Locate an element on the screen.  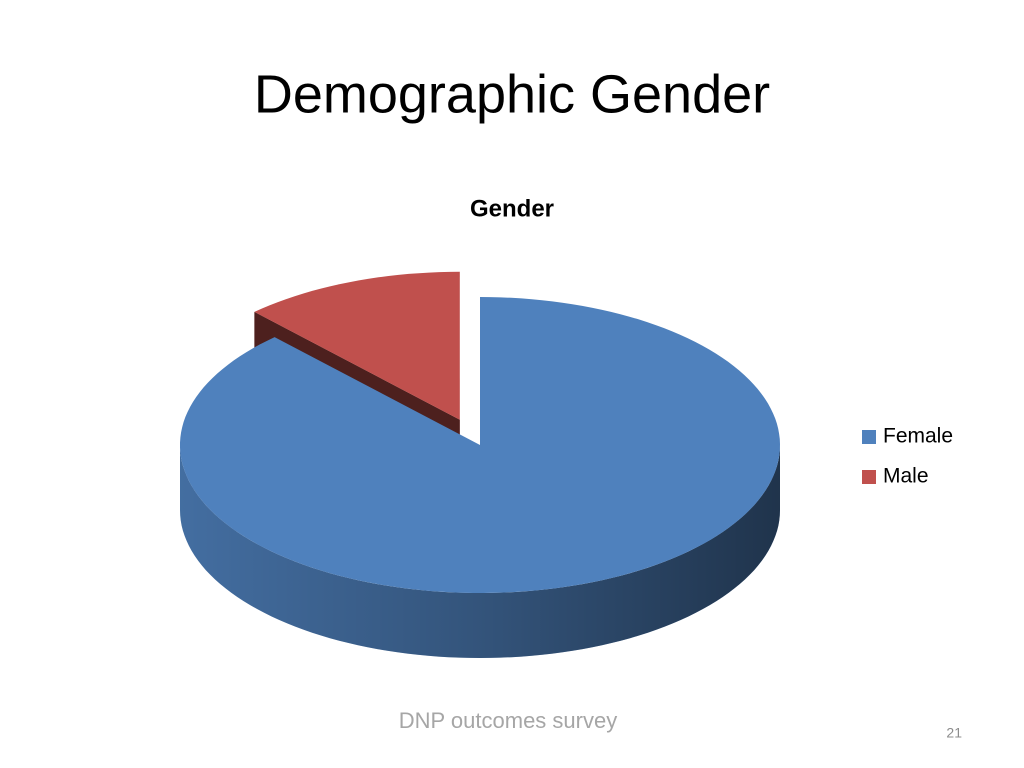
slice is located at coordinates (357, 345).